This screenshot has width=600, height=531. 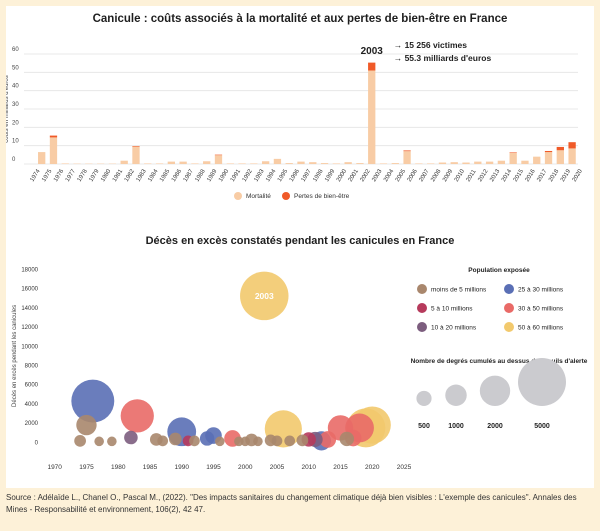 I want to click on chart1-xtick-label: 2011, so click(x=472, y=175).